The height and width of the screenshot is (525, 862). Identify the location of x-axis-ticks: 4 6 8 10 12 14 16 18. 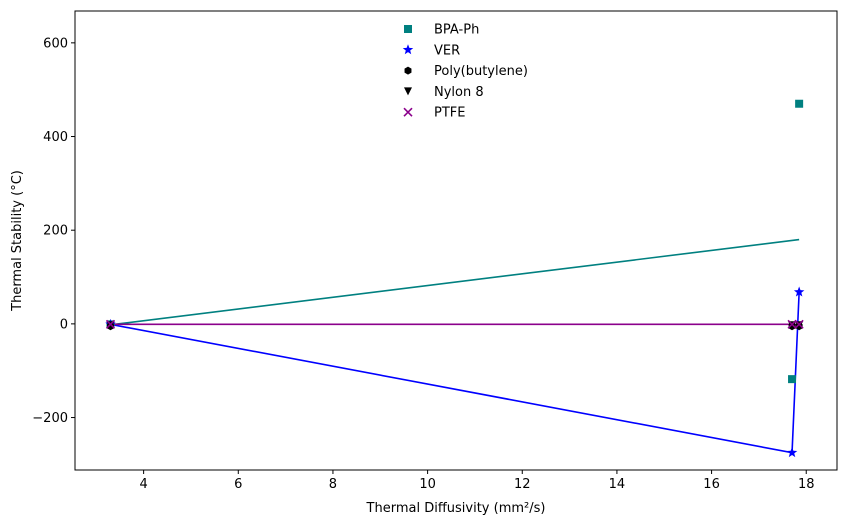
(477, 481).